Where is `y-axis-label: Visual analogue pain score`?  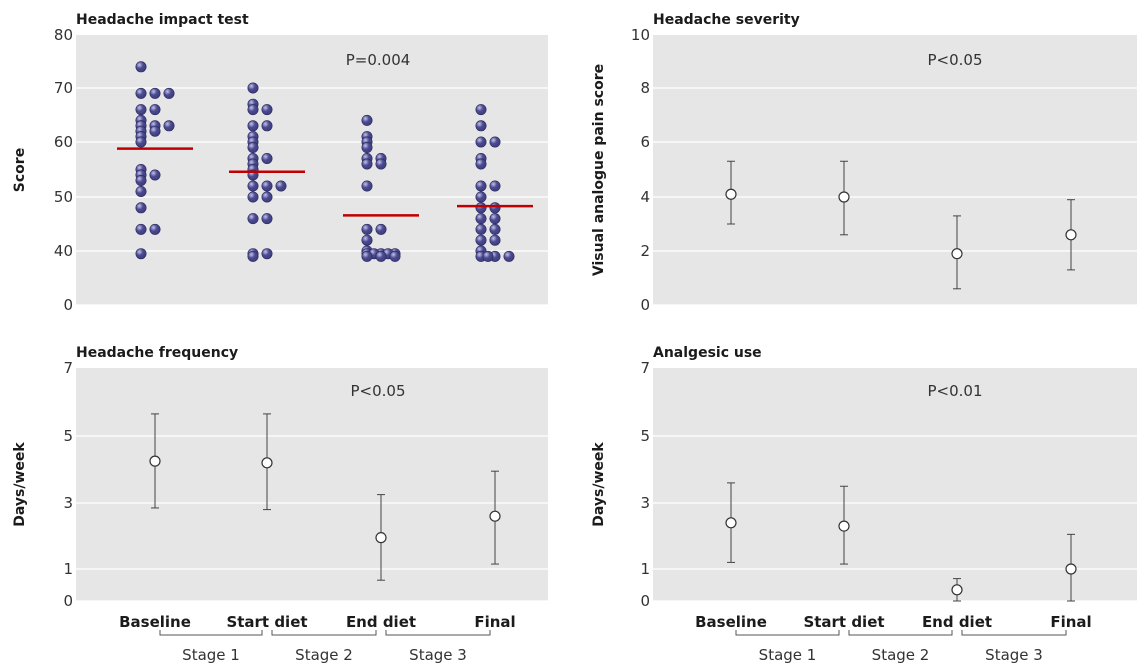 y-axis-label: Visual analogue pain score is located at coordinates (599, 170).